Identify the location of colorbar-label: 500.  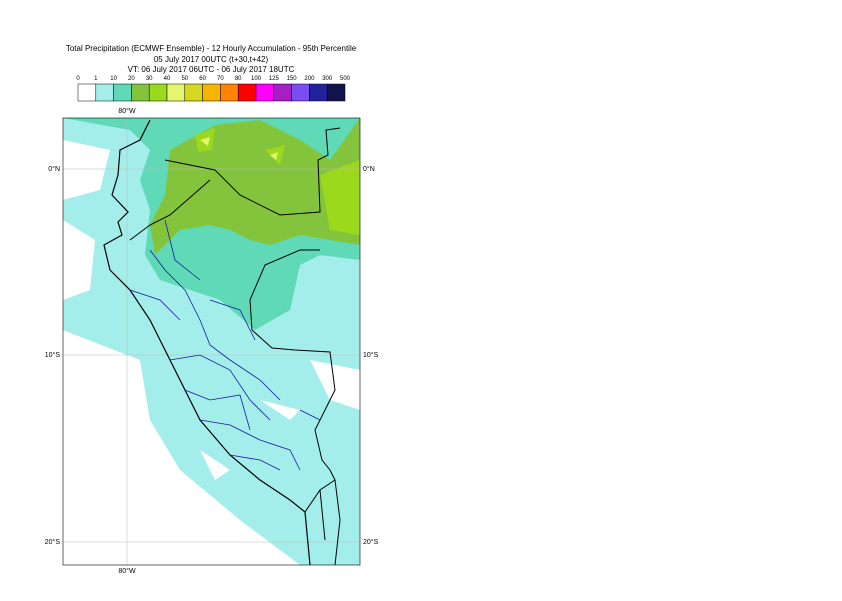
(345, 79).